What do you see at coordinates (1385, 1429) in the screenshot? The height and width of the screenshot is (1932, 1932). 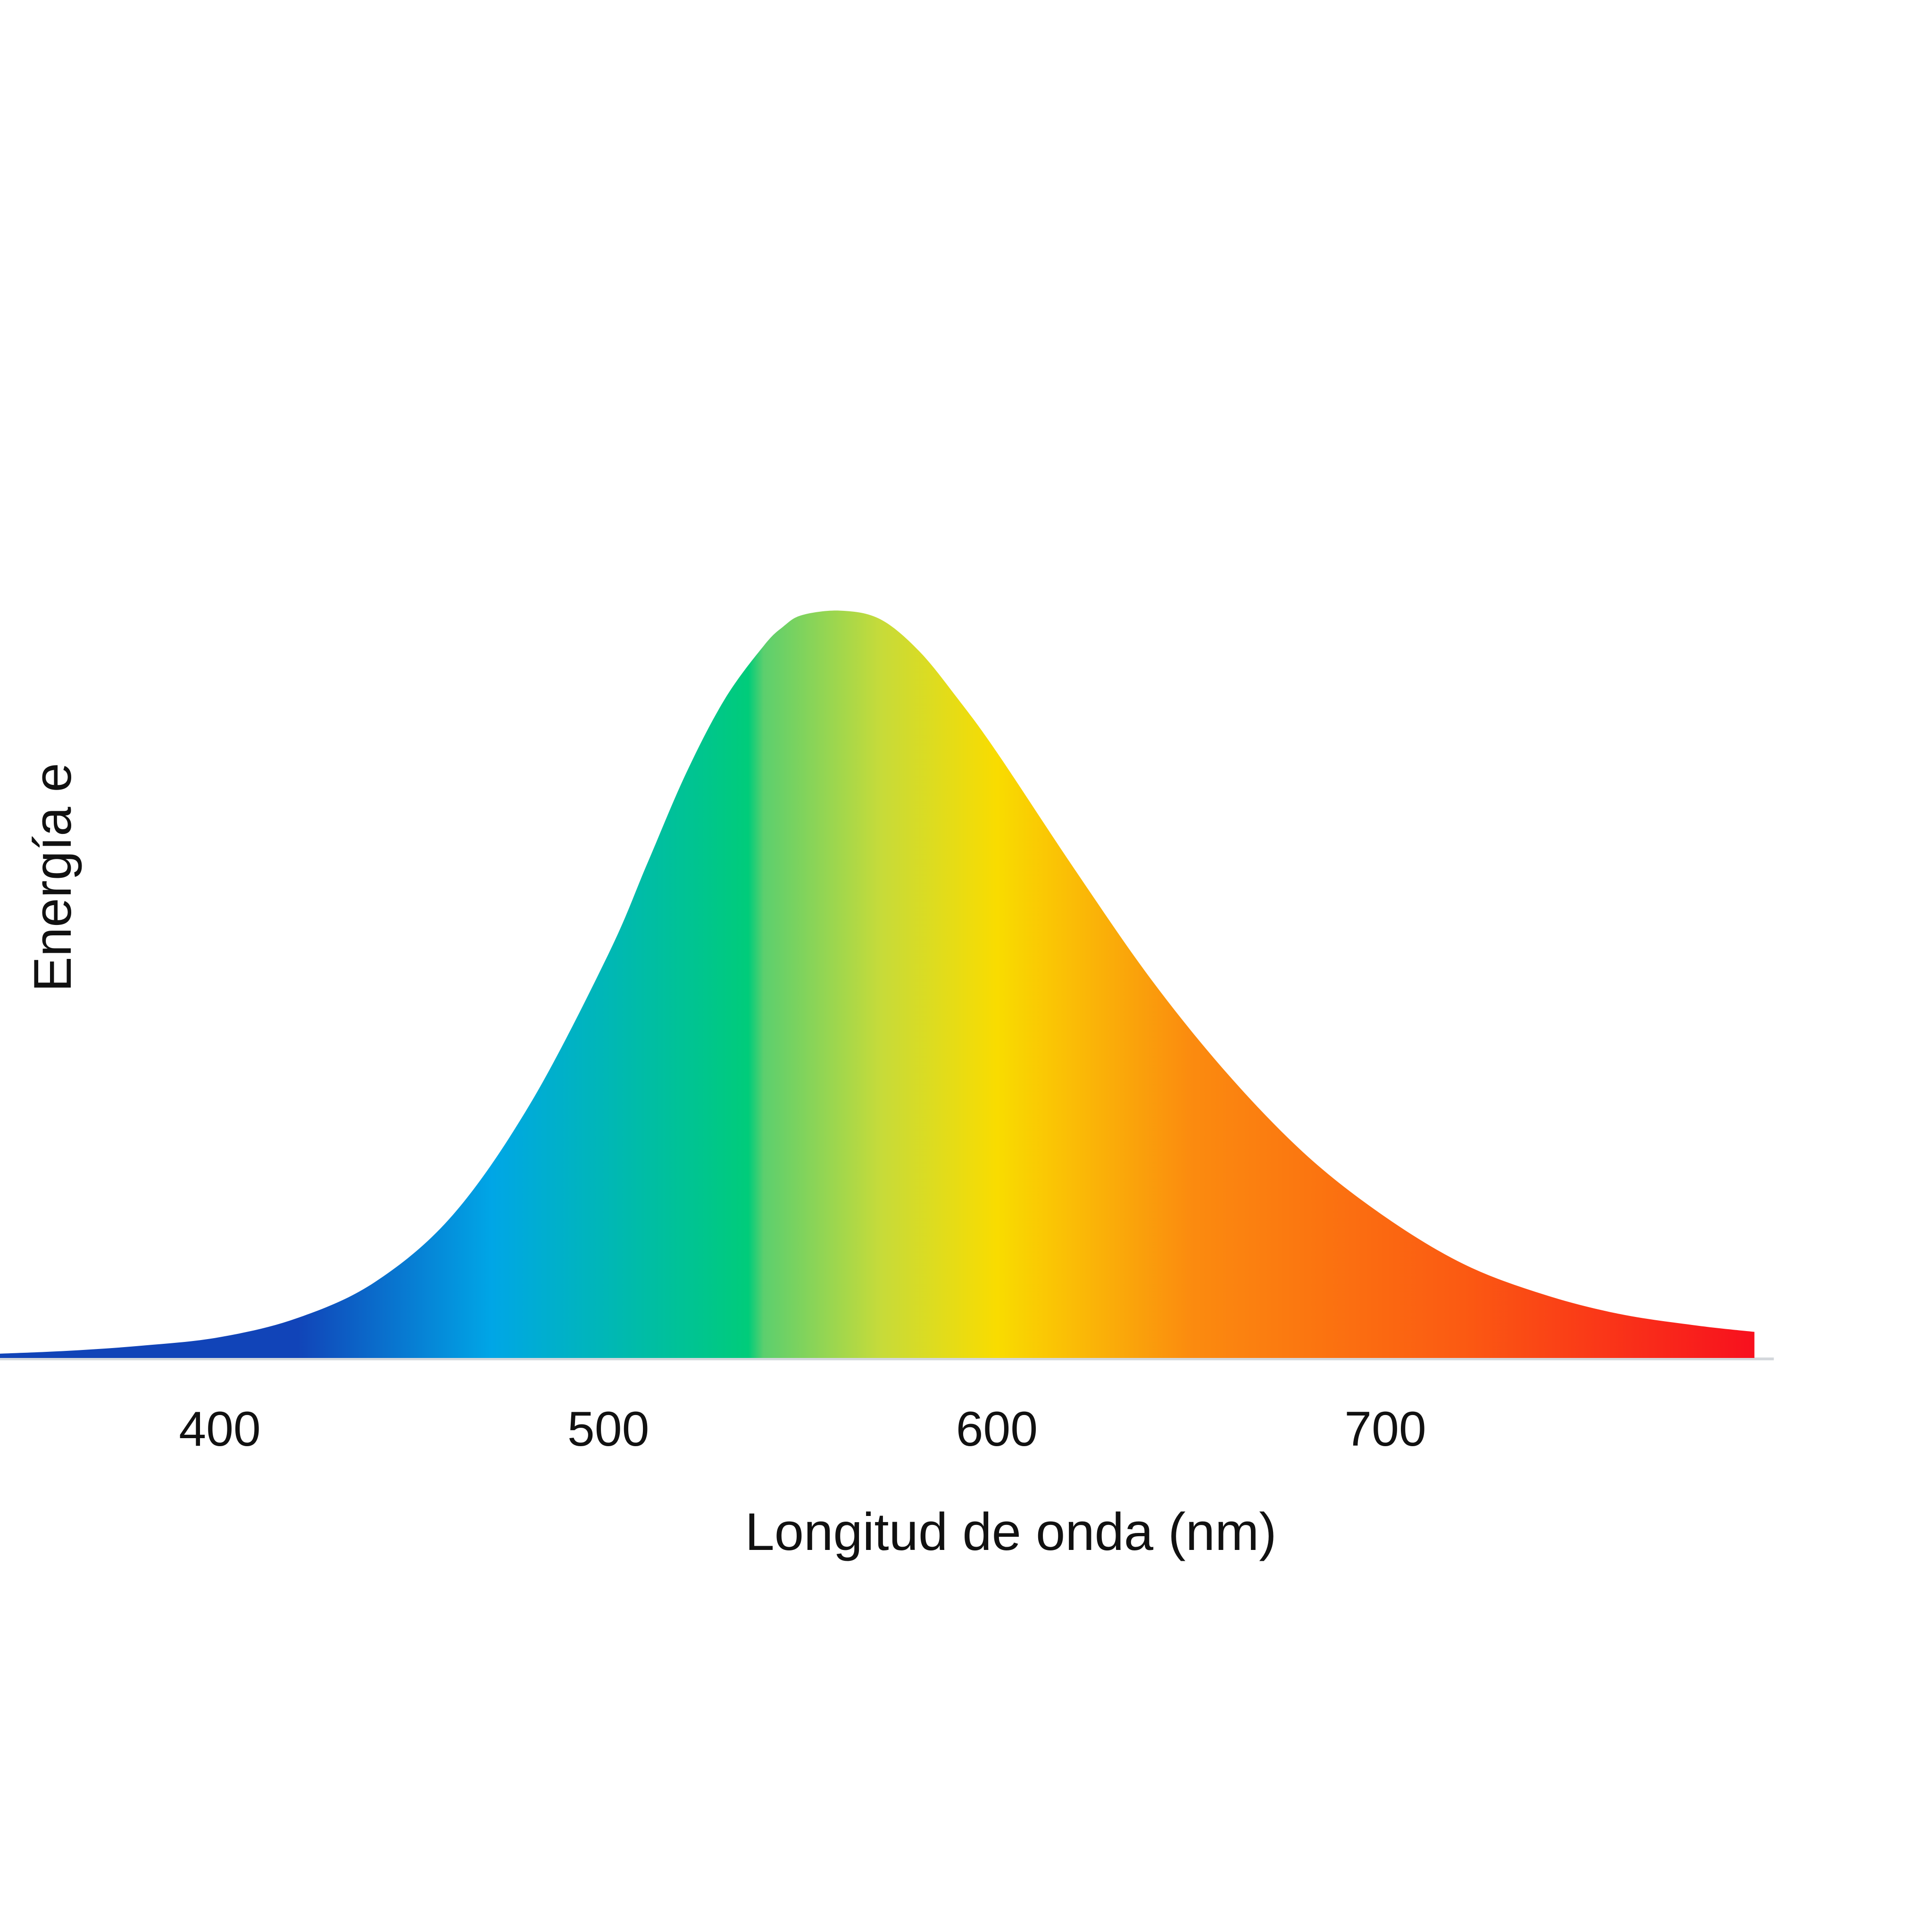 I see `x-tick-label: 700` at bounding box center [1385, 1429].